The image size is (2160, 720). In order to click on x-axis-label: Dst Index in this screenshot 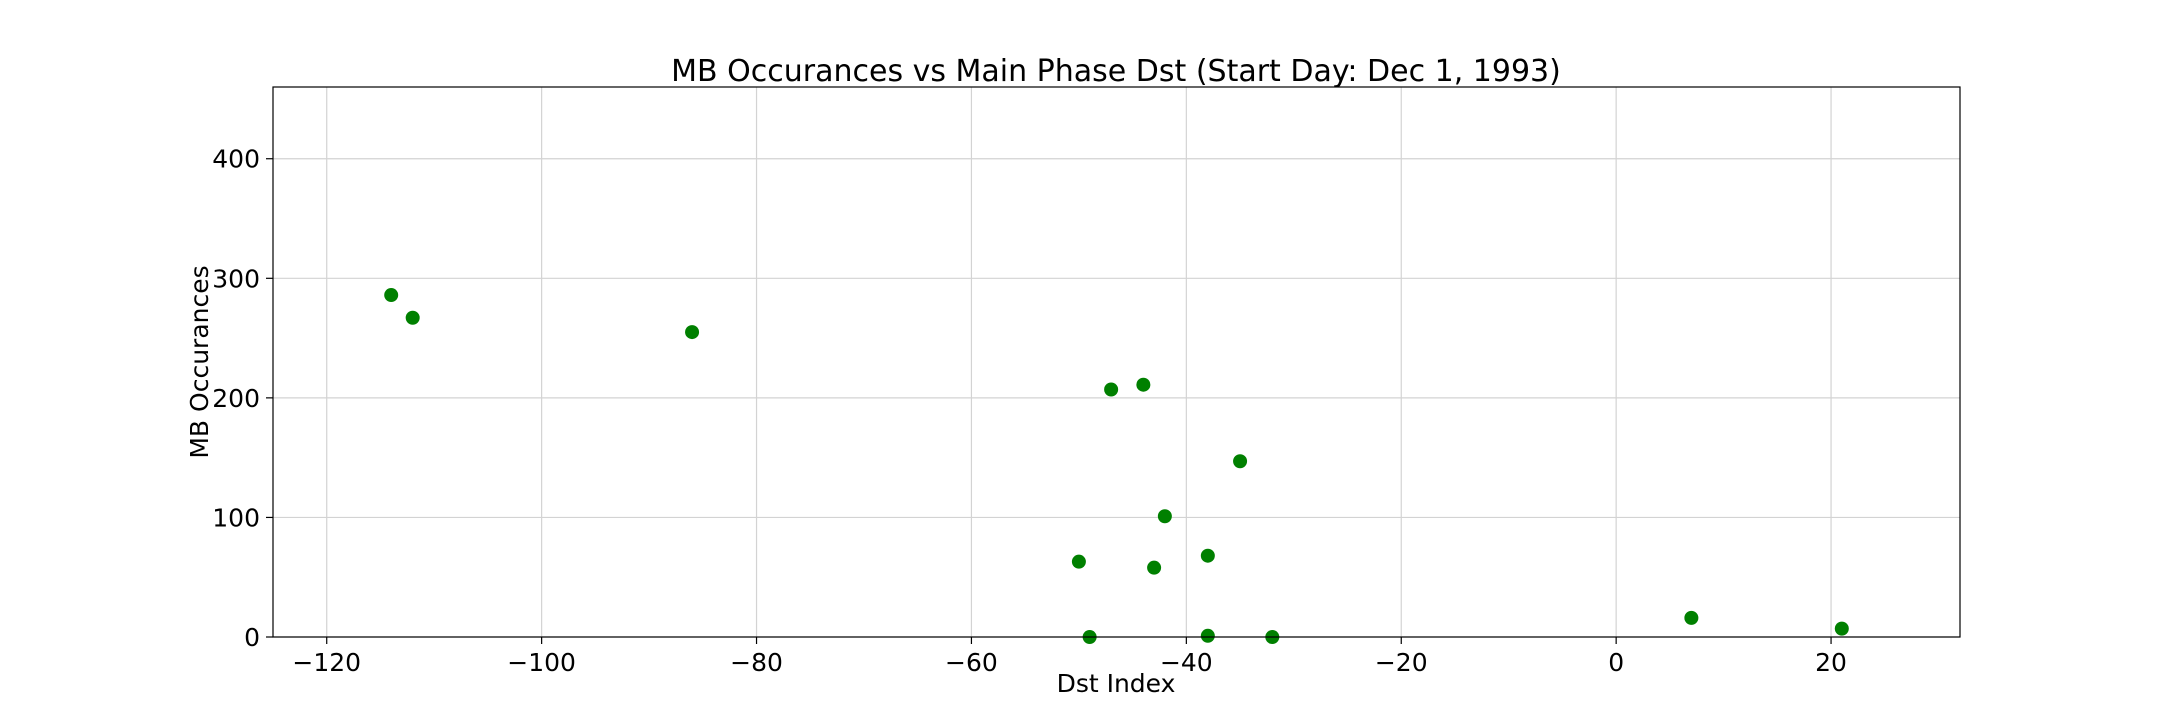, I will do `click(1116, 683)`.